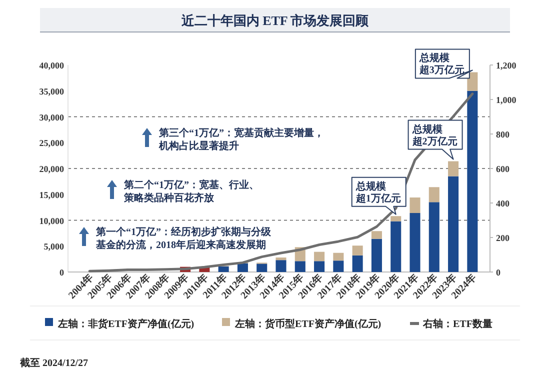  Describe the element at coordinates (308, 324) in the screenshot. I see `legend-label: 左轴：货币型ETF资产净值(亿元)` at that location.